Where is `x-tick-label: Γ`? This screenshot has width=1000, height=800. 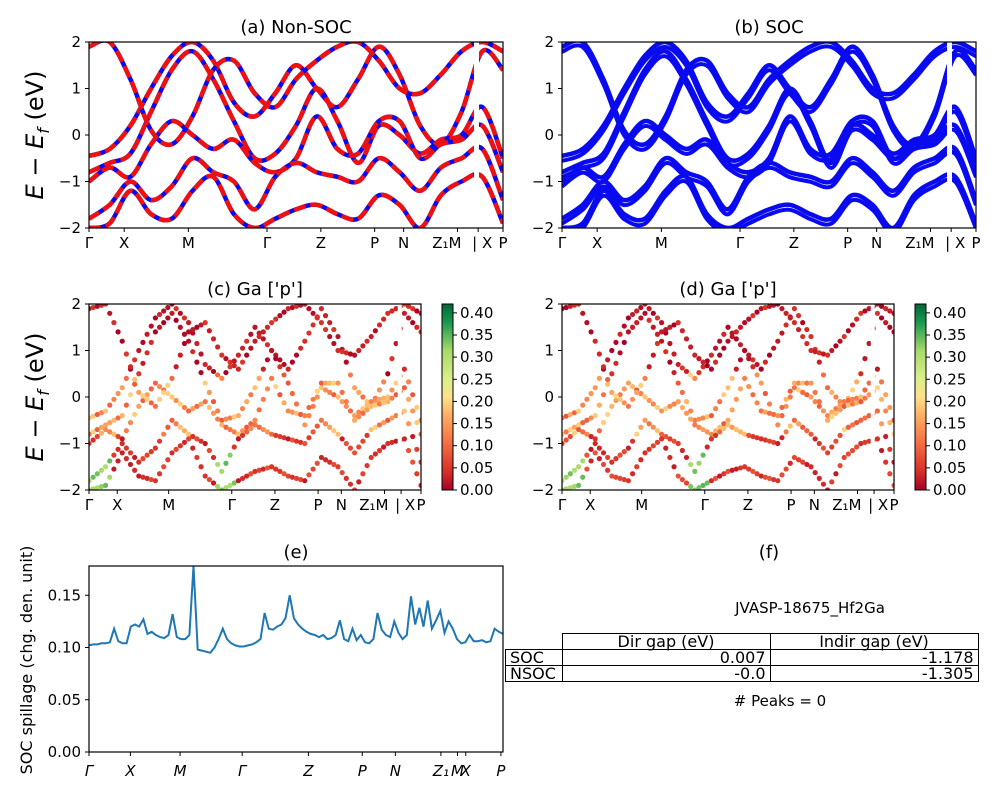 x-tick-label: Γ is located at coordinates (562, 243).